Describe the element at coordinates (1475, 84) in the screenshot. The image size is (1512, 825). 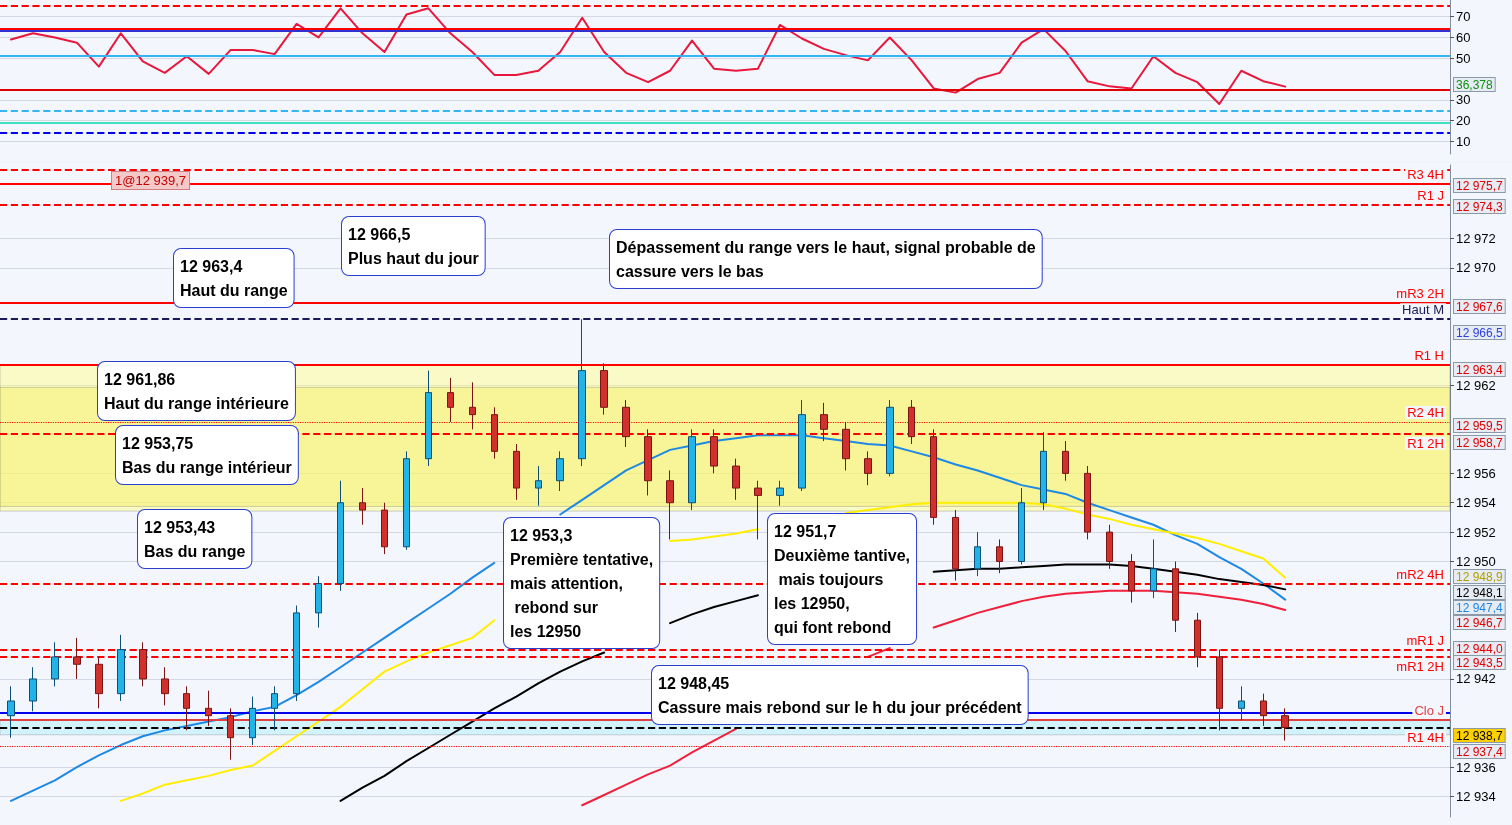
I see `text: 36,378` at that location.